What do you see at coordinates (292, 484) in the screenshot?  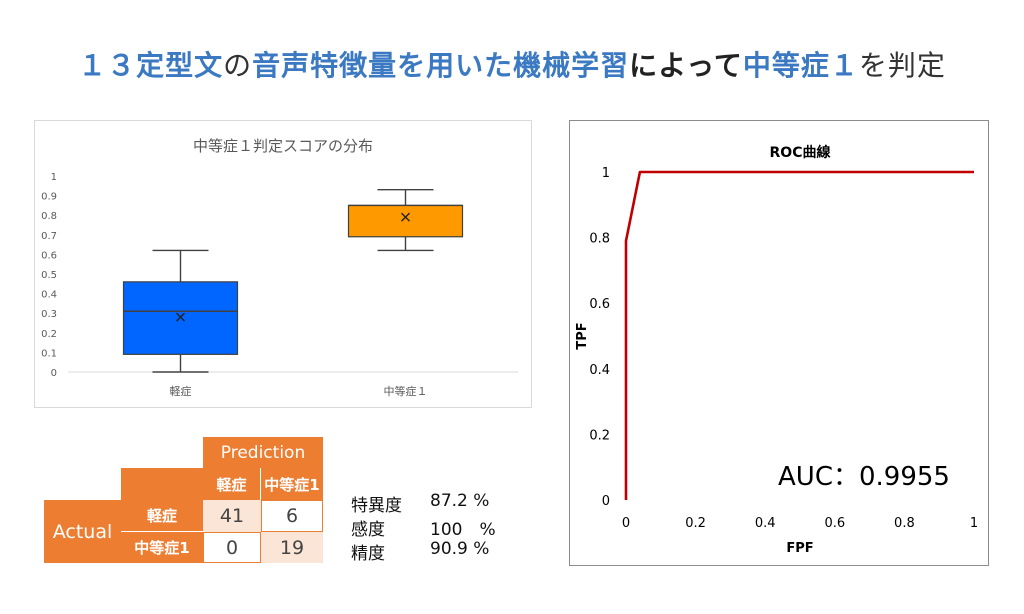 I see `col-header-moderate: 中等症1` at bounding box center [292, 484].